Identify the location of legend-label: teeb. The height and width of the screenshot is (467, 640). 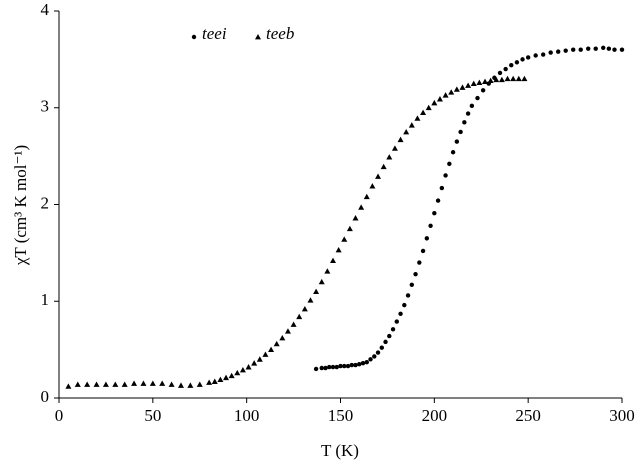
(280, 33).